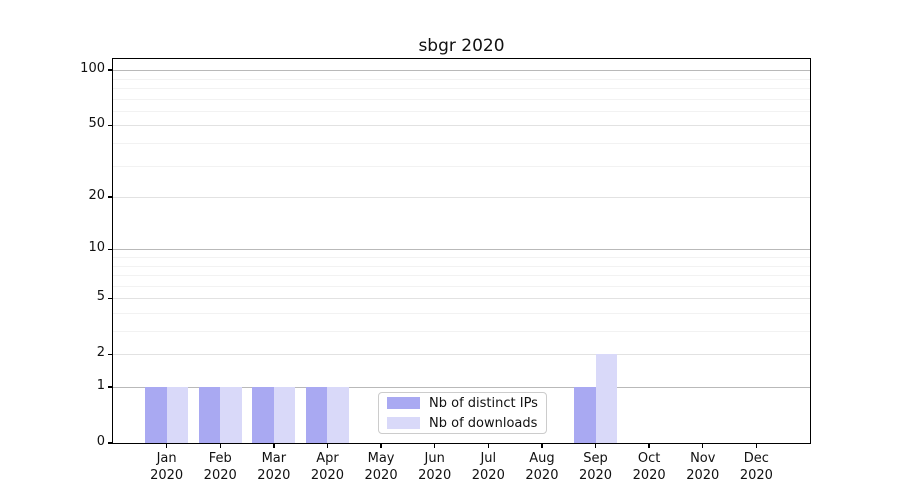 Image resolution: width=900 pixels, height=500 pixels. What do you see at coordinates (96, 248) in the screenshot?
I see `y-tick-label: 10` at bounding box center [96, 248].